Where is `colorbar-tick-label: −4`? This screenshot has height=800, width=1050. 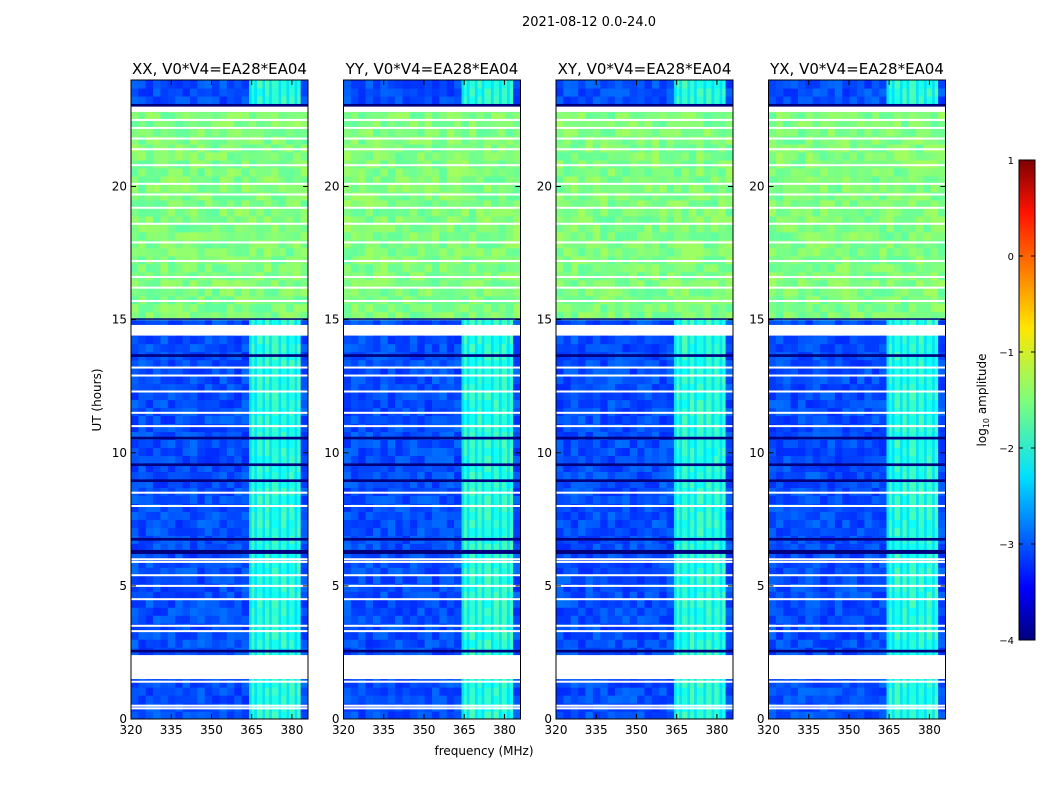 colorbar-tick-label: −4 is located at coordinates (1006, 641).